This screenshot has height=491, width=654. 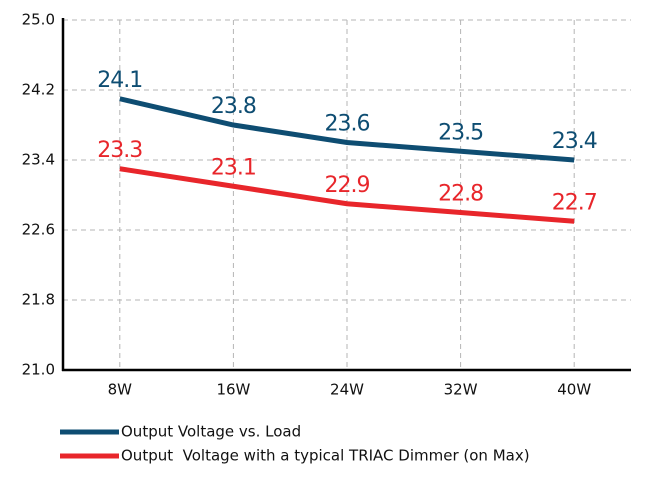 What do you see at coordinates (461, 390) in the screenshot?
I see `x-tick-label: 32W` at bounding box center [461, 390].